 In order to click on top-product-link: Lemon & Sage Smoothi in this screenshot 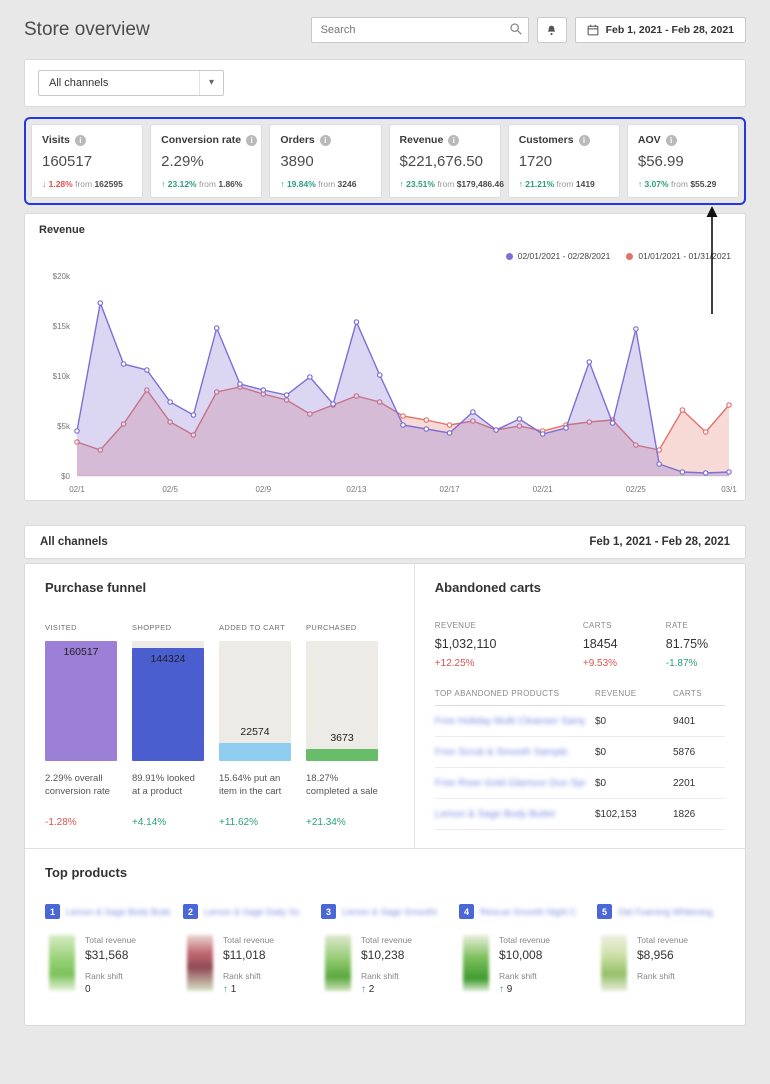, I will do `click(390, 911)`.